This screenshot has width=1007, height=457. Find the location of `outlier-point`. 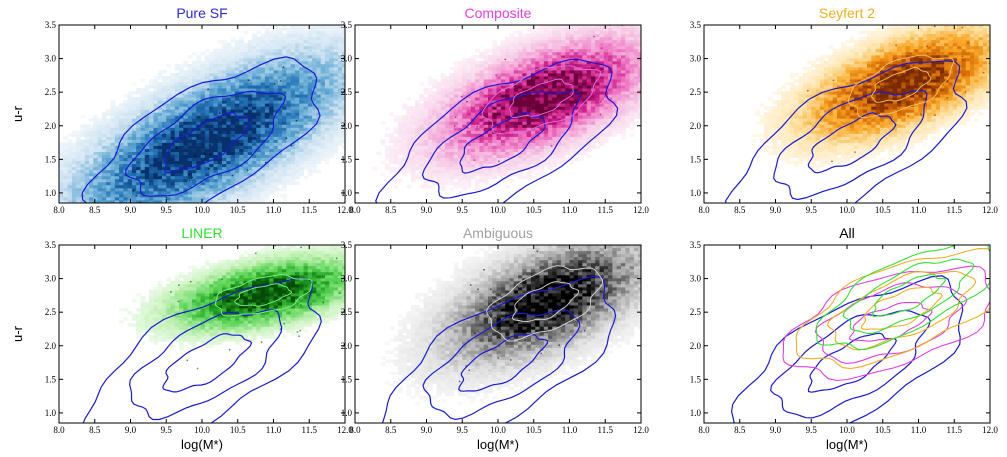

outlier-point is located at coordinates (283, 67).